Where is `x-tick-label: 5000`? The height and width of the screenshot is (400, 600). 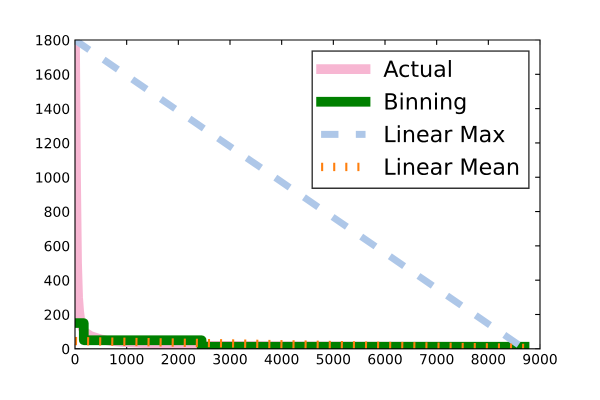 x-tick-label: 5000 is located at coordinates (333, 359).